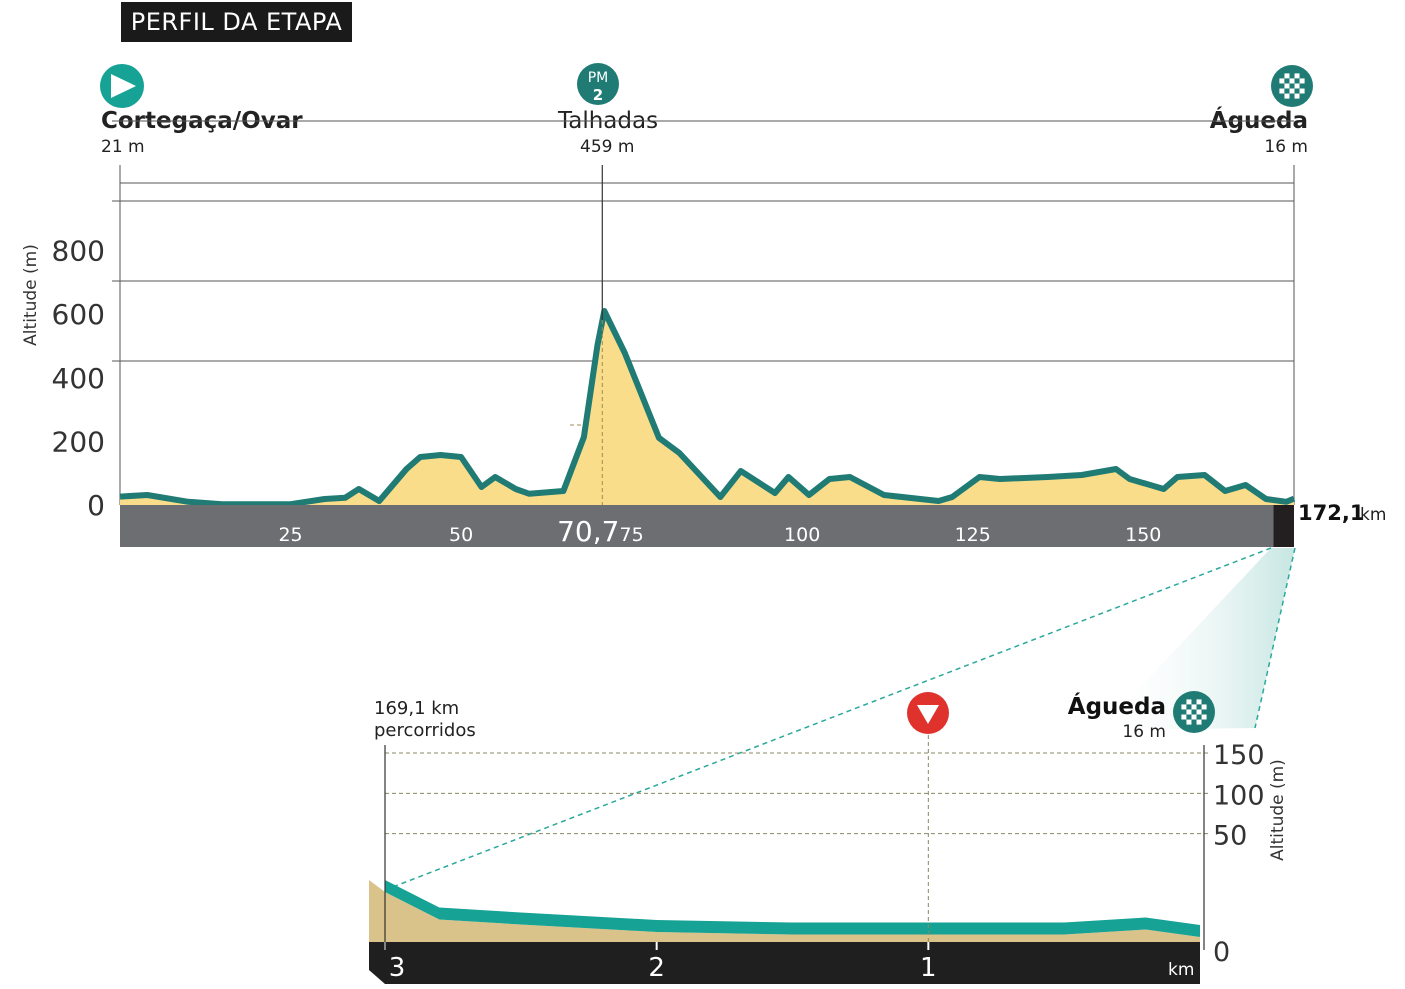 Image resolution: width=1405 pixels, height=989 pixels. Describe the element at coordinates (1373, 515) in the screenshot. I see `total-distance-unit: km` at that location.